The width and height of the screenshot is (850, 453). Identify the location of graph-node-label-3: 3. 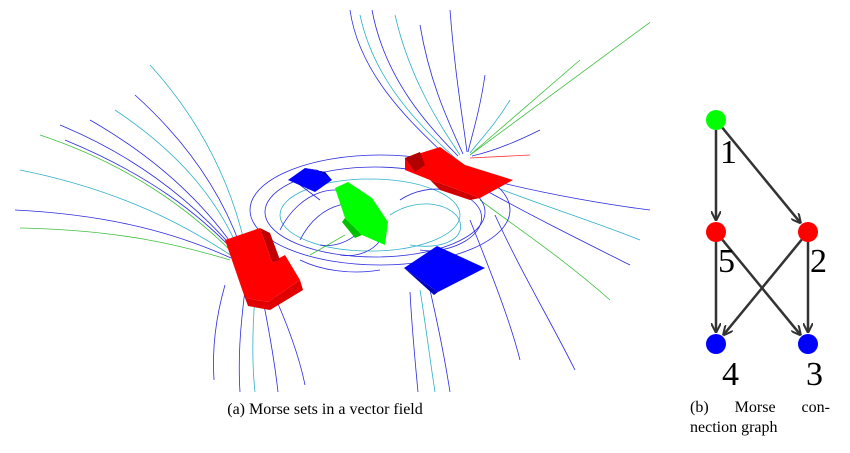
(814, 374).